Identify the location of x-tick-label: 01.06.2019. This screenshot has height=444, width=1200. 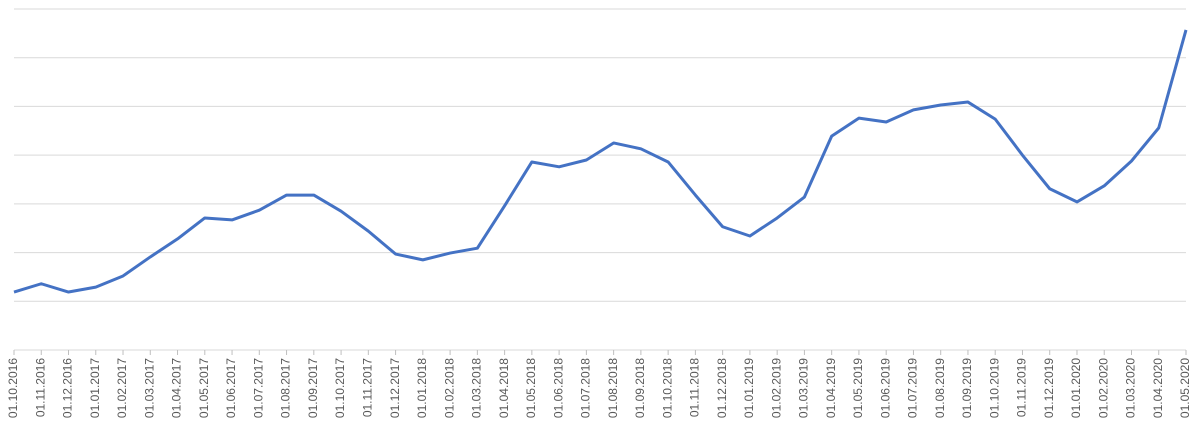
(885, 388).